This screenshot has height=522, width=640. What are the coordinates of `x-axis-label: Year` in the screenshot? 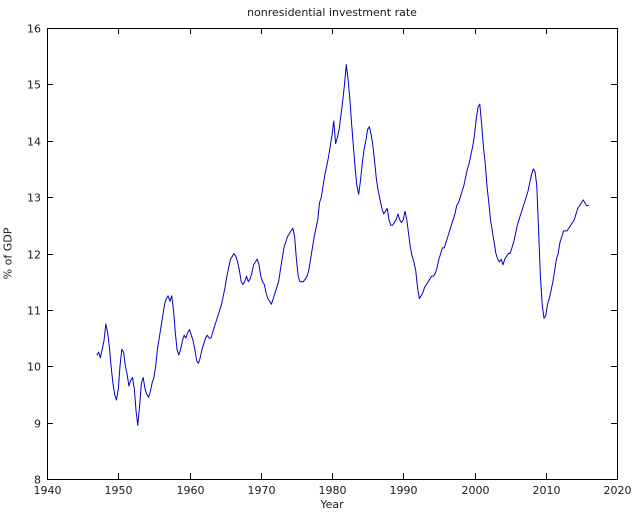 It's located at (332, 504).